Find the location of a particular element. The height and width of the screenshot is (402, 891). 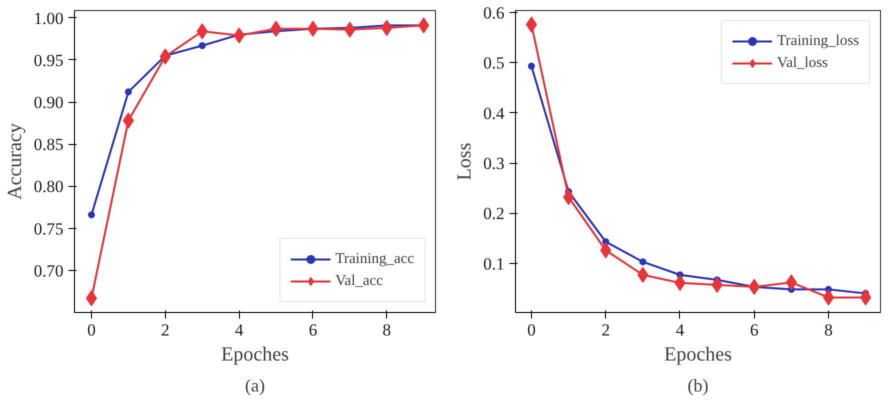

y-tick-label: 0.1 is located at coordinates (493, 264).